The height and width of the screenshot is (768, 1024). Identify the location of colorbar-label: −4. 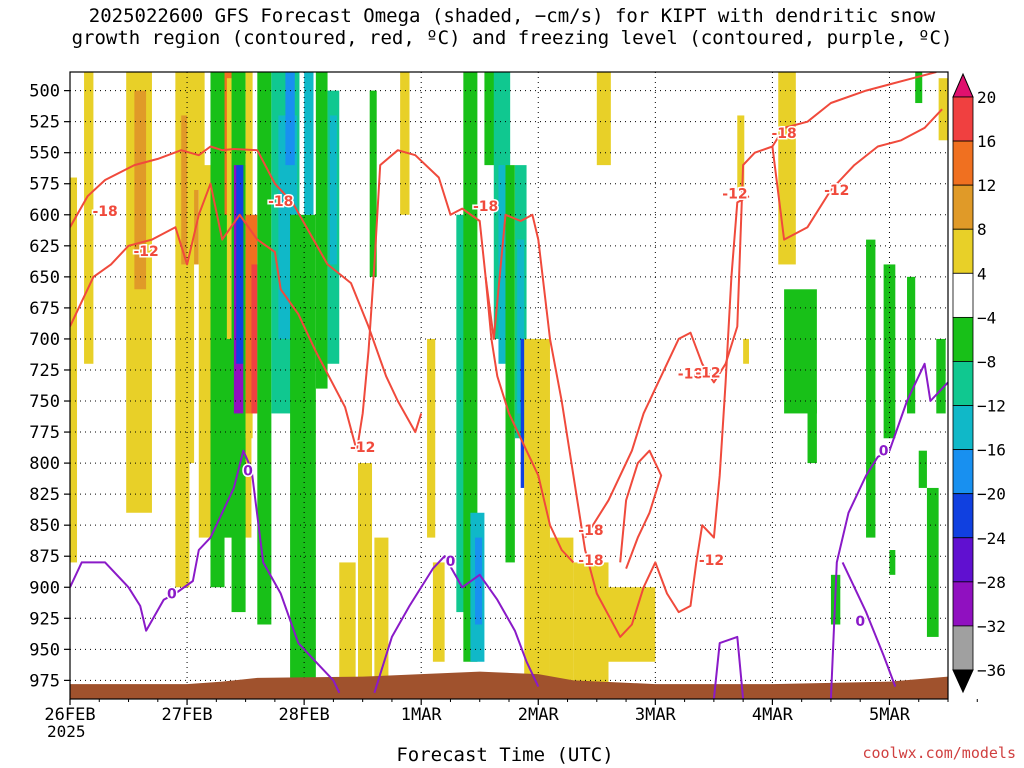
(986, 317).